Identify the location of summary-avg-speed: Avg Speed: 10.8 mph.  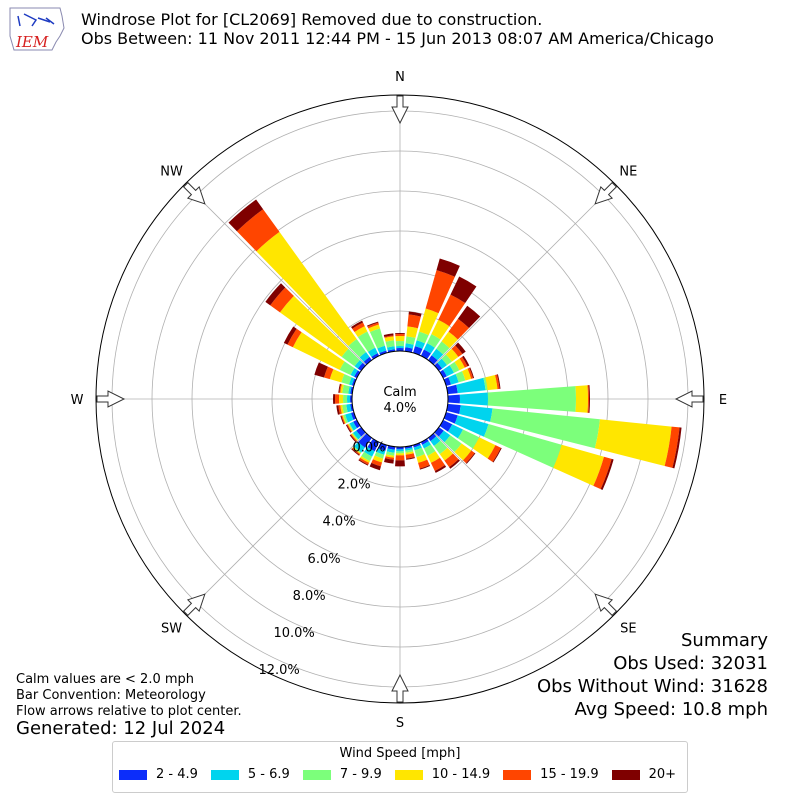
(671, 709).